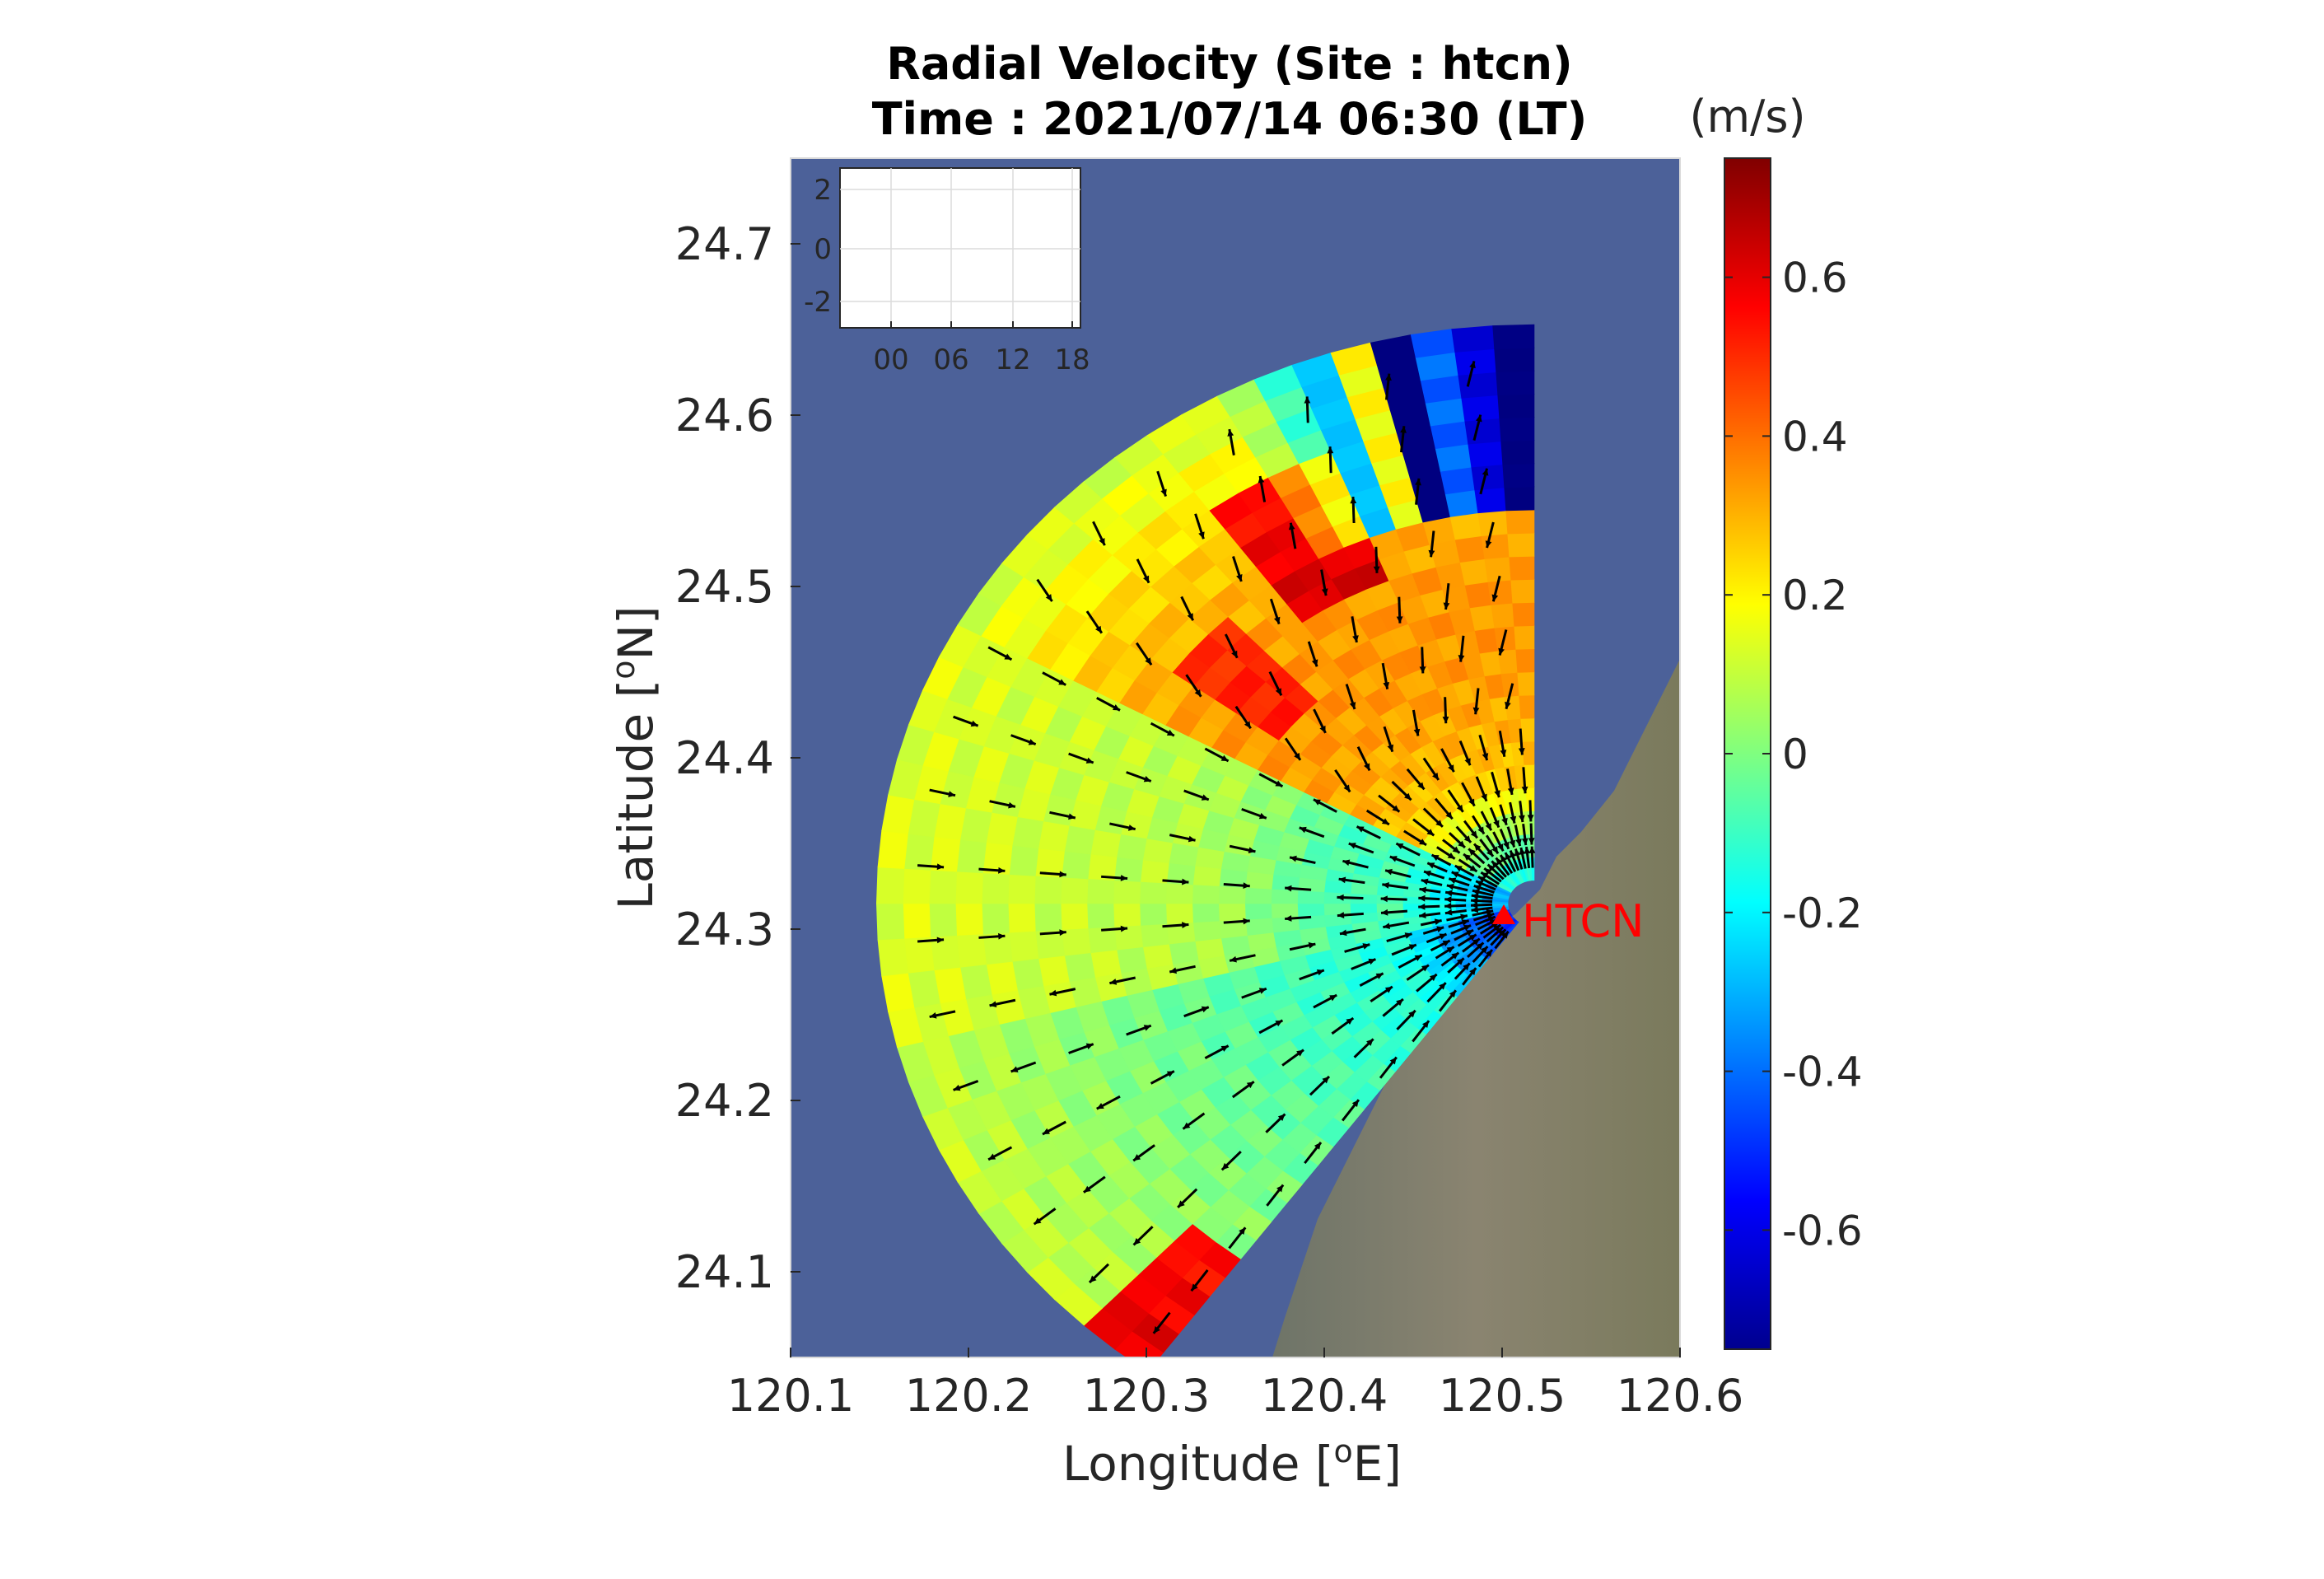 This screenshot has width=2324, height=1579. Describe the element at coordinates (823, 191) in the screenshot. I see `inset-y-tick-label: 2` at that location.